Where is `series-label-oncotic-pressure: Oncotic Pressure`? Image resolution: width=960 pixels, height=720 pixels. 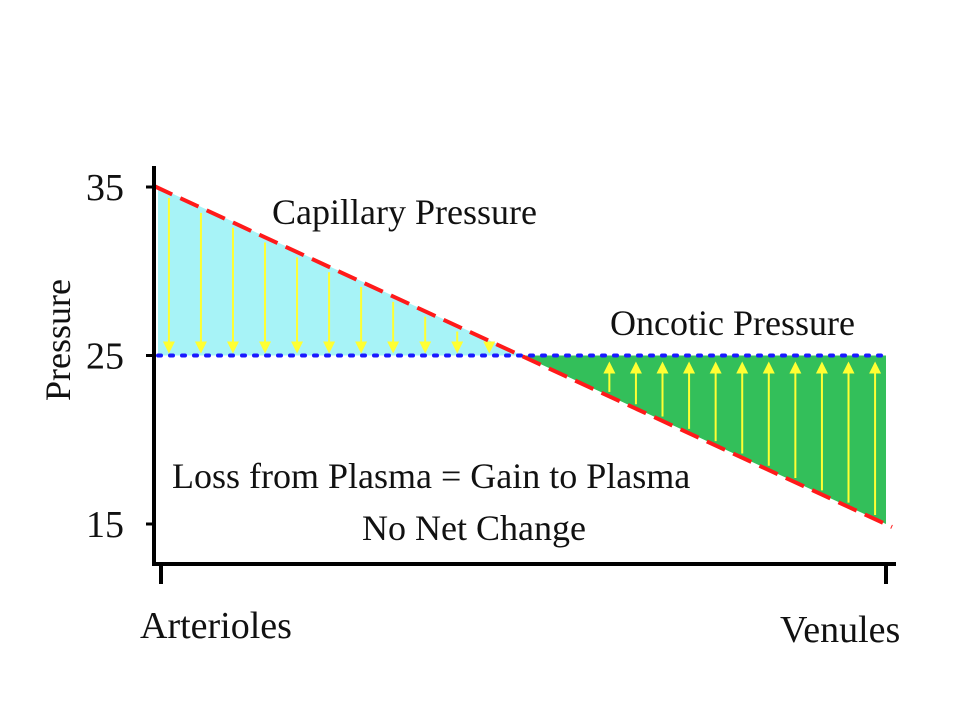 series-label-oncotic-pressure: Oncotic Pressure is located at coordinates (732, 323).